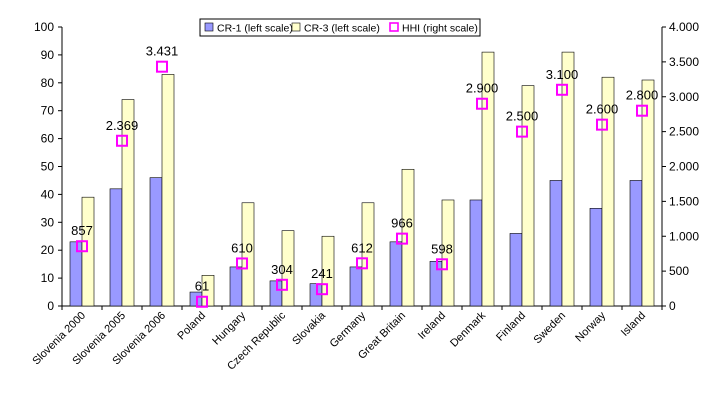 This screenshot has width=711, height=398. What do you see at coordinates (82, 230) in the screenshot?
I see `hhi-data-label: 857` at bounding box center [82, 230].